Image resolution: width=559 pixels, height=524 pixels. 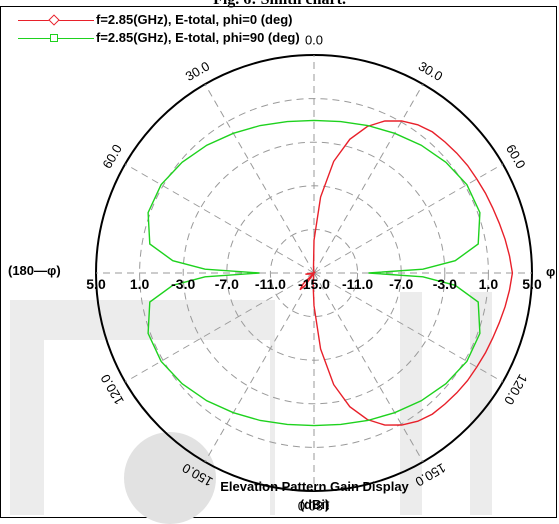 I want to click on radial-tick-label-right: -7.0, so click(x=401, y=284).